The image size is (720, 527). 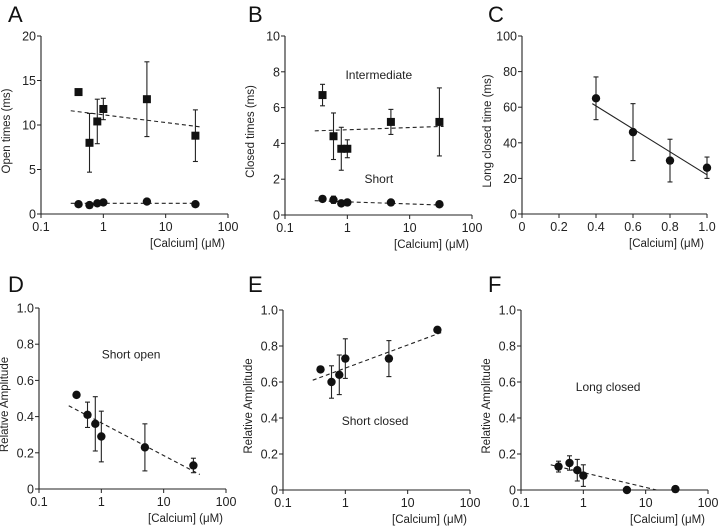 What do you see at coordinates (29, 81) in the screenshot?
I see `y-tick-label: 15` at bounding box center [29, 81].